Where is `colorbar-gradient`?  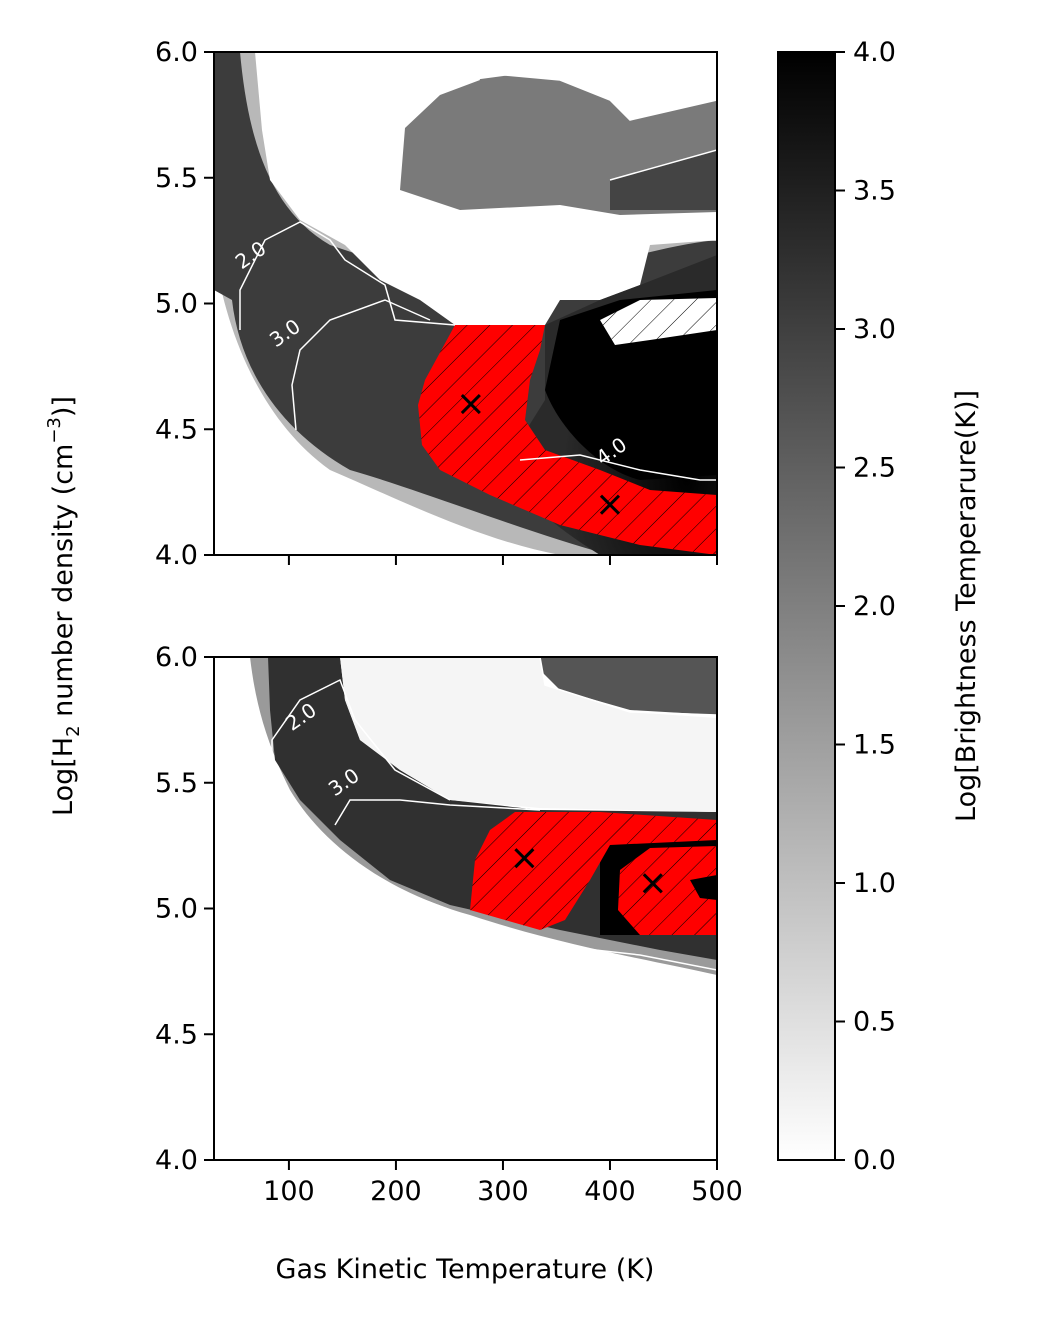
colorbar-gradient is located at coordinates (806, 606).